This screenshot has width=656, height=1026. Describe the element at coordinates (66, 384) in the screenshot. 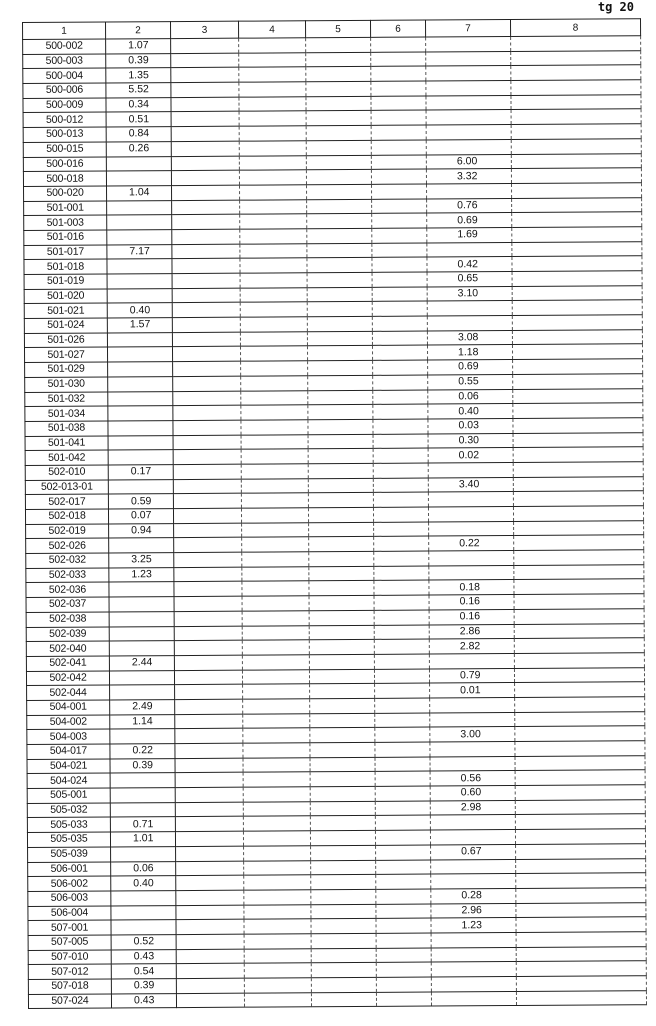

I see `item-code: 501-030` at that location.